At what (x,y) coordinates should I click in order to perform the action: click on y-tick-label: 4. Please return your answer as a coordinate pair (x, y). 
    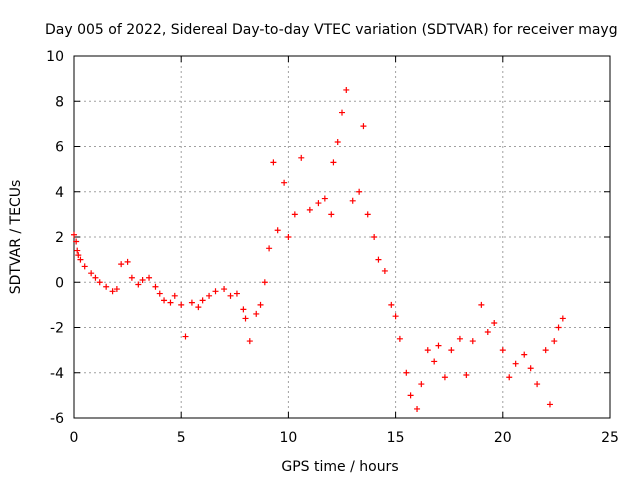
    Looking at the image, I should click on (59, 193).